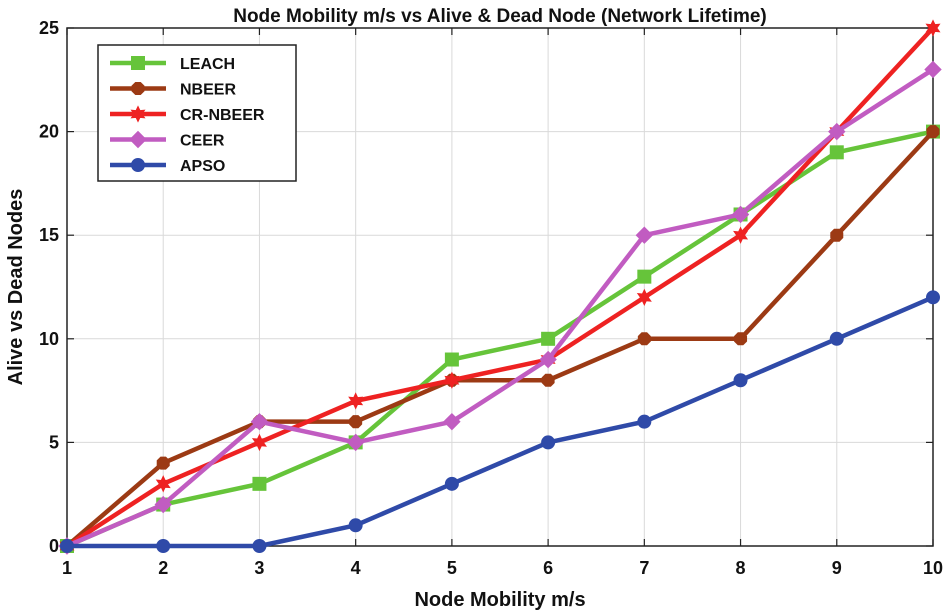 This screenshot has width=950, height=615. Describe the element at coordinates (138, 88) in the screenshot. I see `legend-marker-nbeer` at that location.